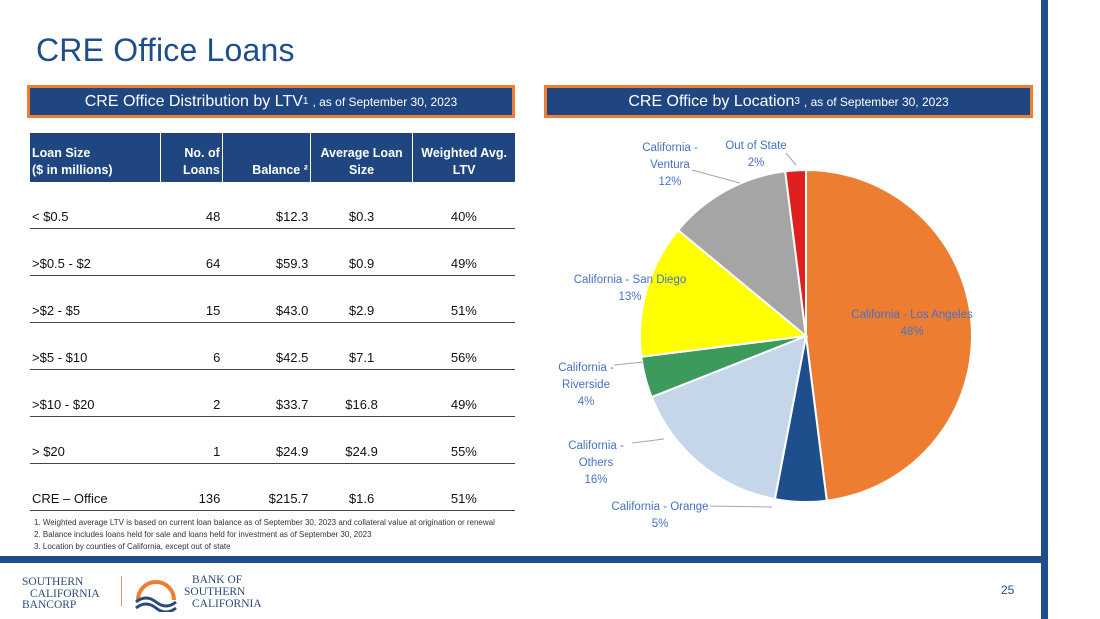 The height and width of the screenshot is (619, 1100). What do you see at coordinates (272, 205) in the screenshot?
I see `table-row: < $0.5 48 $12.3 $0.3 40%` at bounding box center [272, 205].